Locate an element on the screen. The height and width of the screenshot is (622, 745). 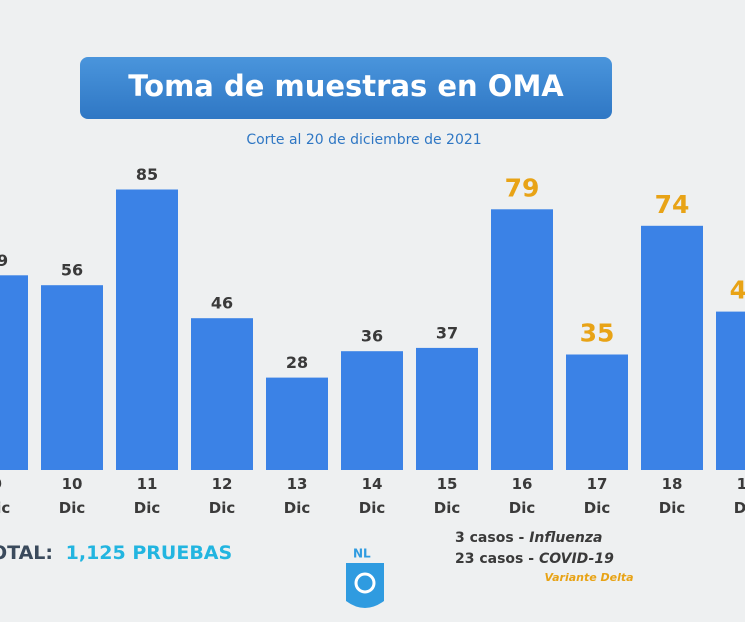
value-label: 59 is located at coordinates (4, 260).